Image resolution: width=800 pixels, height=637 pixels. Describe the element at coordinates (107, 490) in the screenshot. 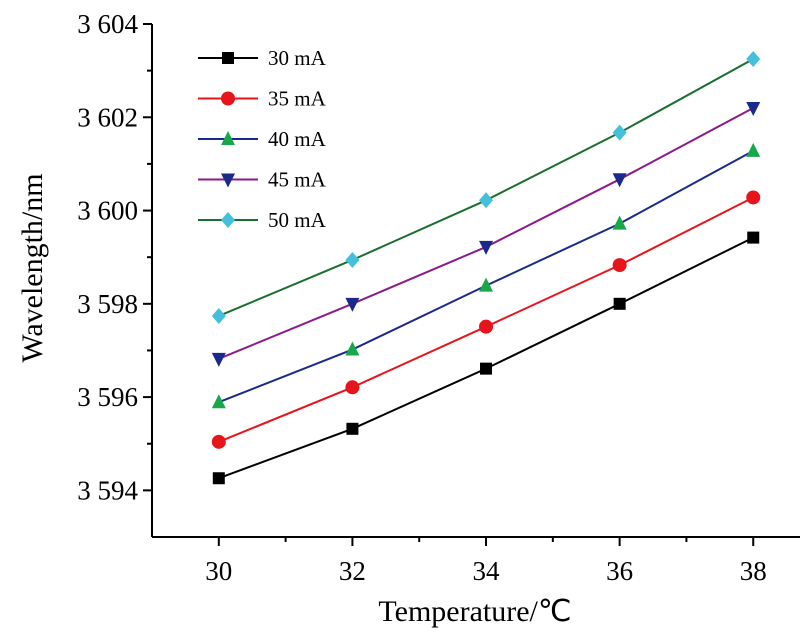

I see `y-tick-label: 3 594` at that location.